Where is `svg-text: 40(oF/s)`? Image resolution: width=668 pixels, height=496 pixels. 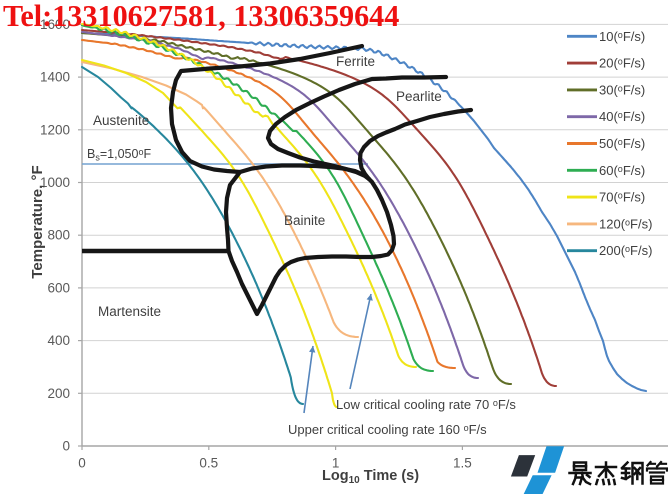
svg-text: 40(oF/s) is located at coordinates (622, 116).